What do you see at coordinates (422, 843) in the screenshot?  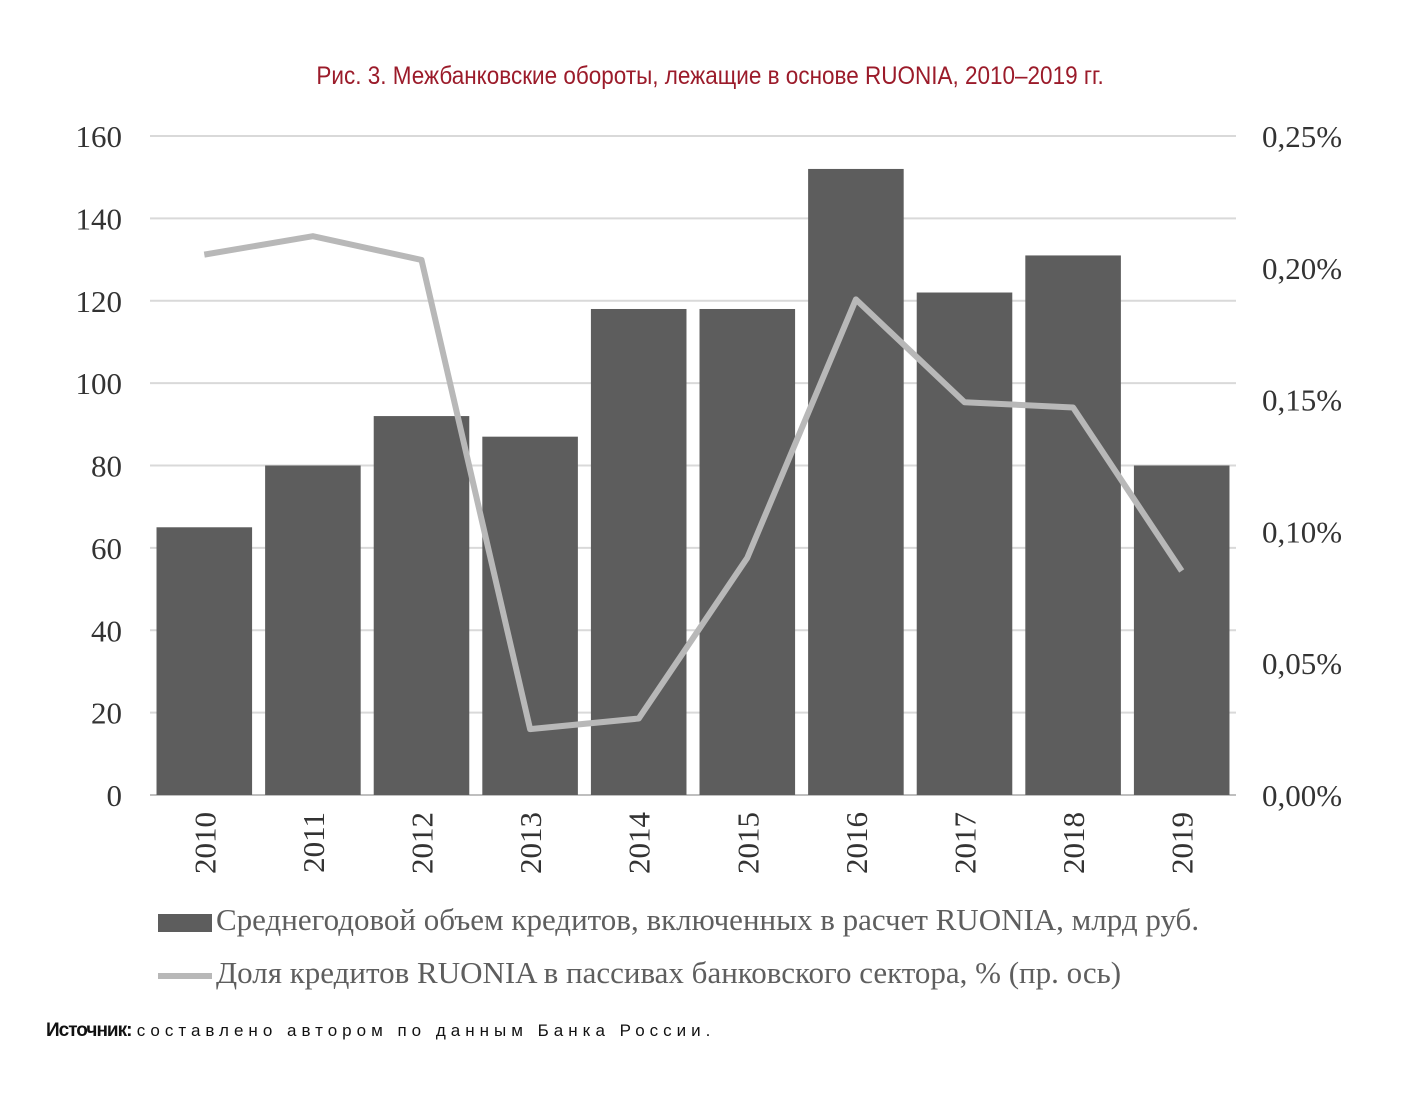 I see `category-label: 2012` at bounding box center [422, 843].